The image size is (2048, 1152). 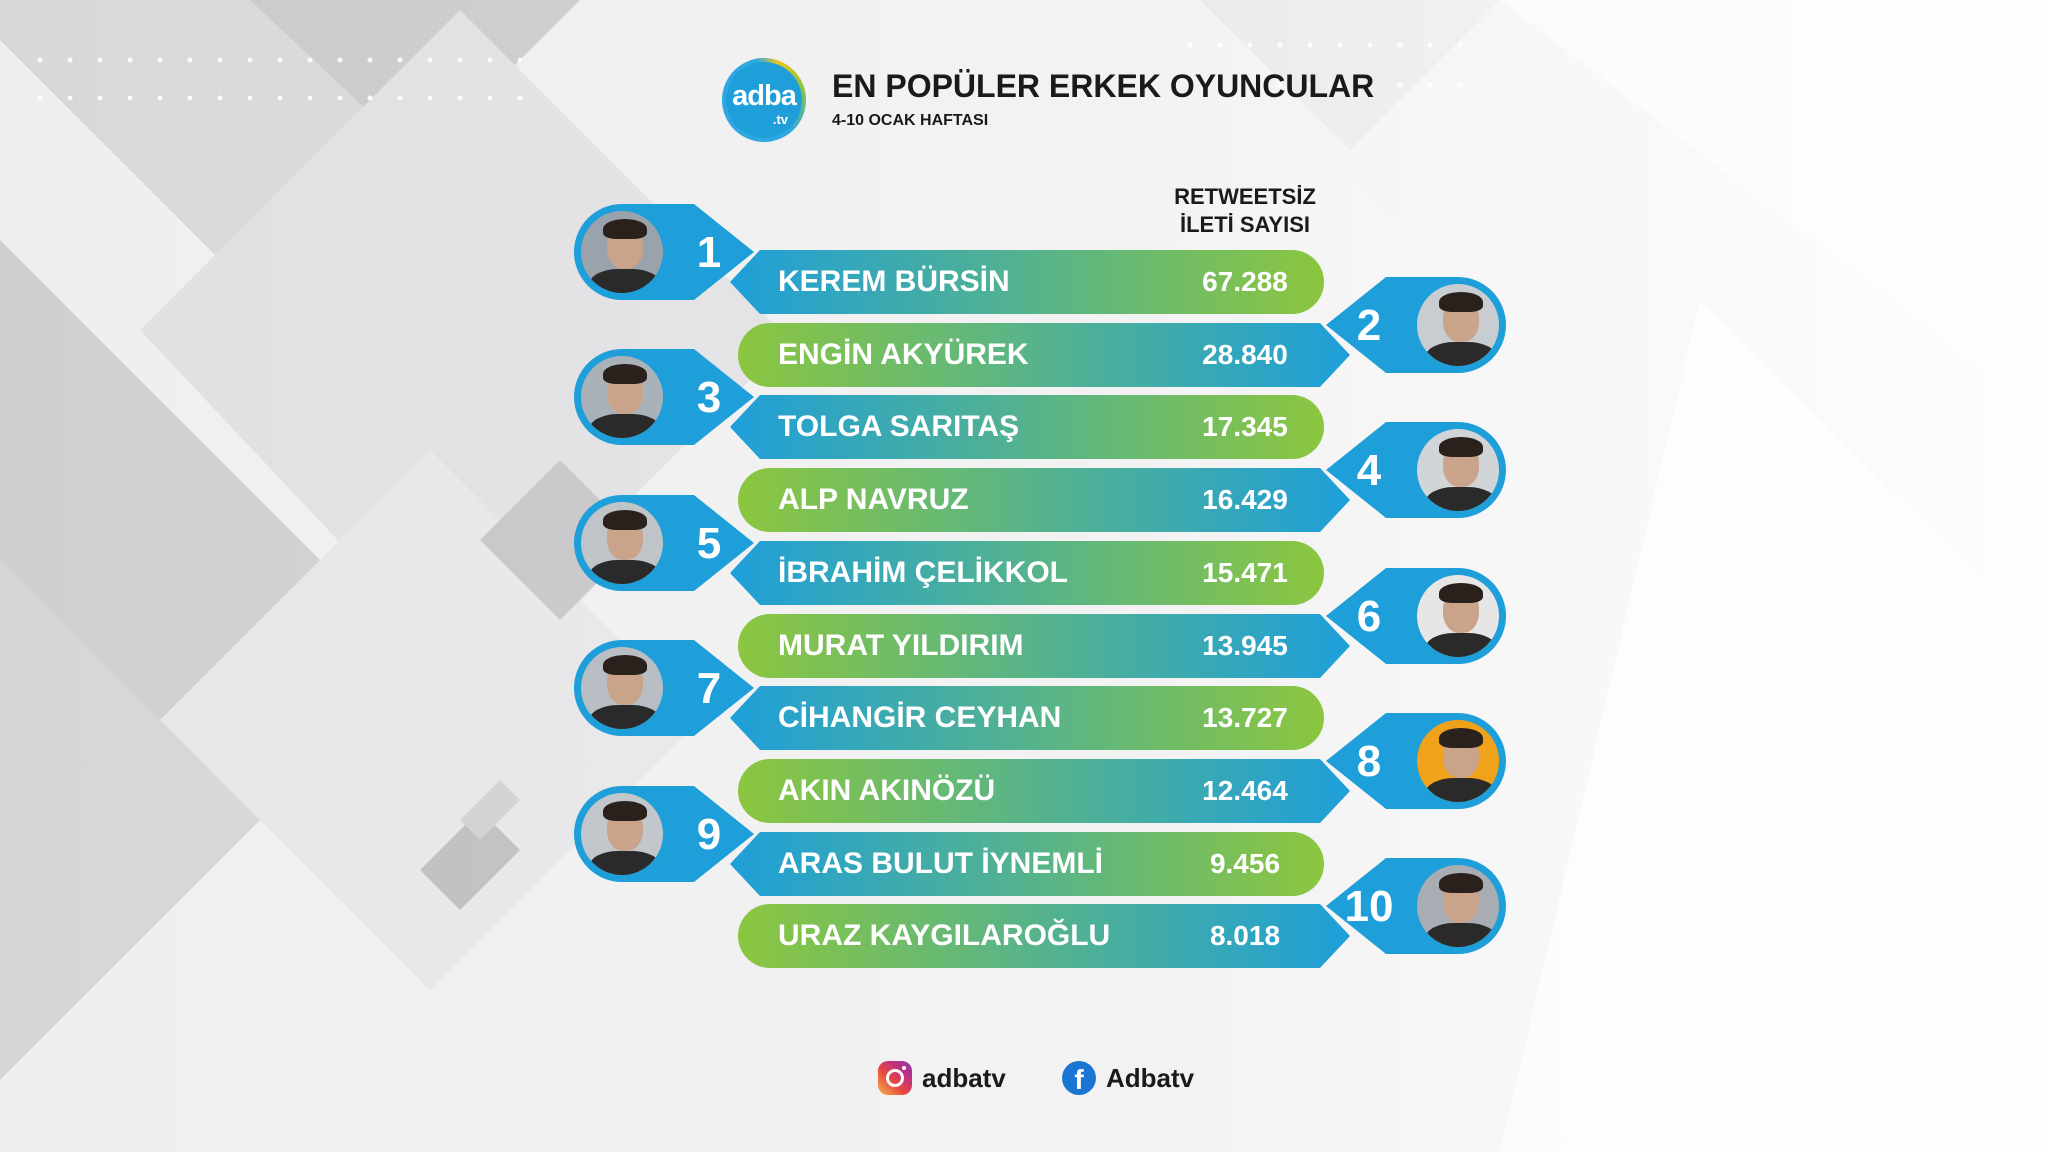 I want to click on value-header-line-2: İLETİ SAYISI, so click(x=1244, y=224).